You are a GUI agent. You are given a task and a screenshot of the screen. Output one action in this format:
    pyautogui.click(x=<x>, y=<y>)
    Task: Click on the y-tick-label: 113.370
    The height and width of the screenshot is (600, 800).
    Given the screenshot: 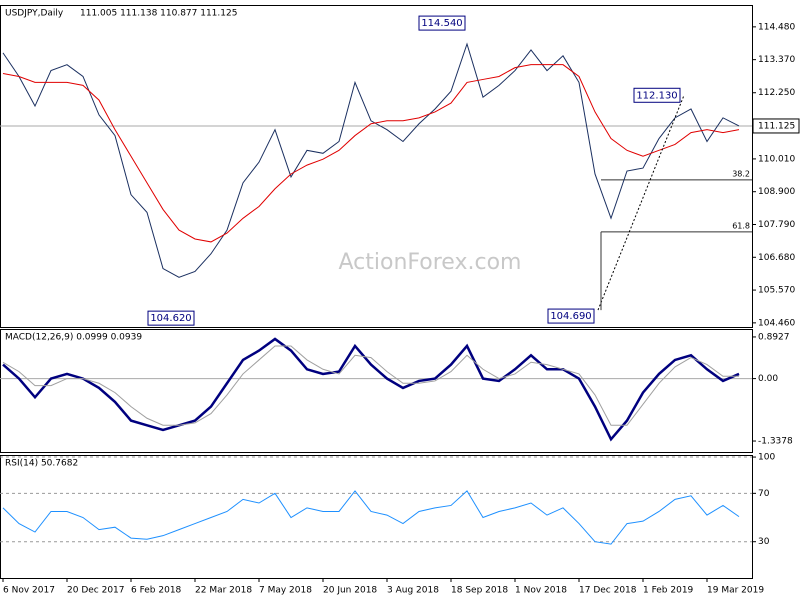 What is the action you would take?
    pyautogui.click(x=776, y=60)
    